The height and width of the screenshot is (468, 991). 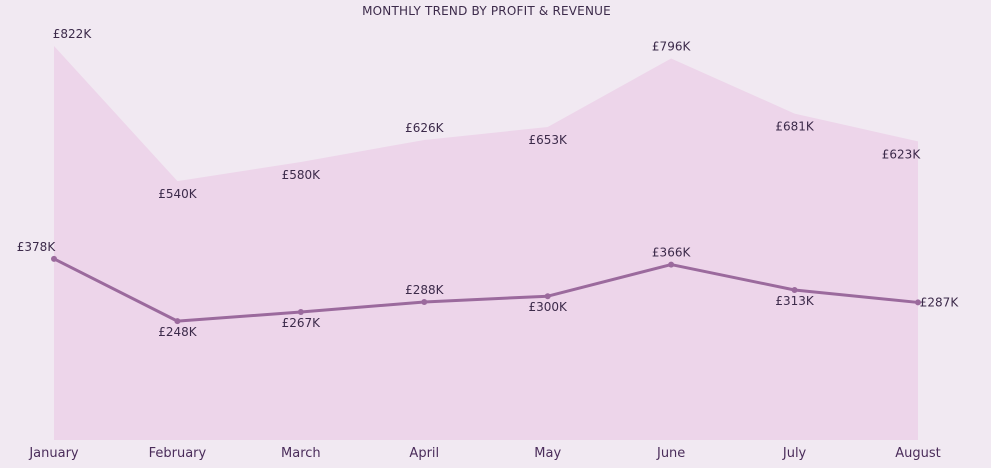 I want to click on revenue-data-label: £653K, so click(x=549, y=140).